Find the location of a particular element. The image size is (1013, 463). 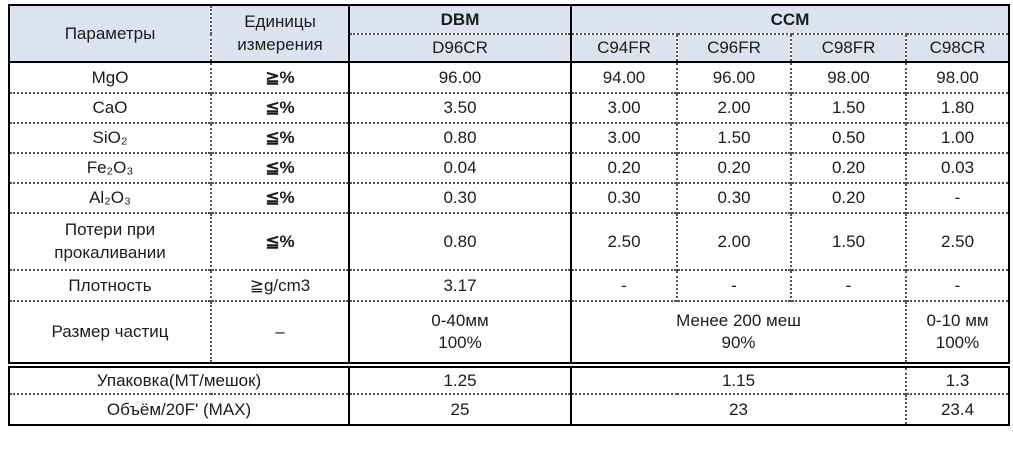

value-cell-c98cr: 0-10 мм 100% is located at coordinates (957, 332).